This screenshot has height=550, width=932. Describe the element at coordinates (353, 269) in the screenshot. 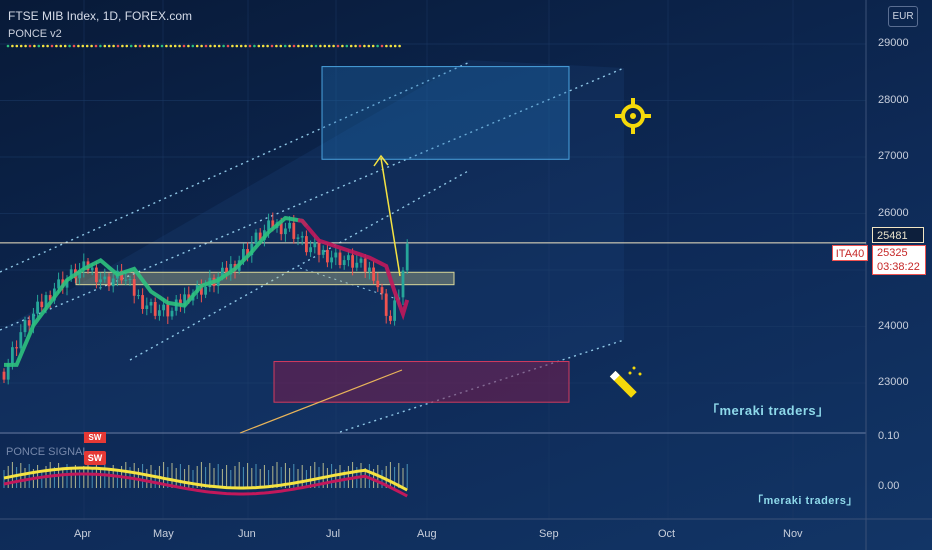

I see `trend-curve-down` at that location.